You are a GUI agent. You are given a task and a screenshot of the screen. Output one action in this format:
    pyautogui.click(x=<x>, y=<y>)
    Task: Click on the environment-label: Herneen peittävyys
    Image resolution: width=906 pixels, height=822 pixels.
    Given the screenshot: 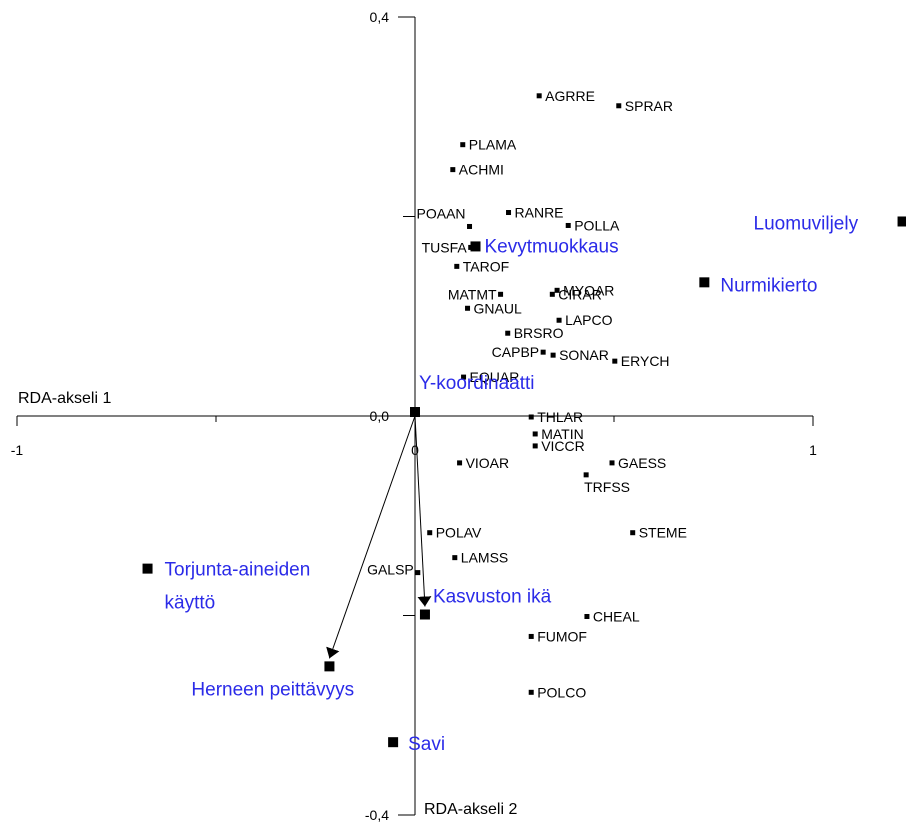 What is the action you would take?
    pyautogui.click(x=272, y=689)
    